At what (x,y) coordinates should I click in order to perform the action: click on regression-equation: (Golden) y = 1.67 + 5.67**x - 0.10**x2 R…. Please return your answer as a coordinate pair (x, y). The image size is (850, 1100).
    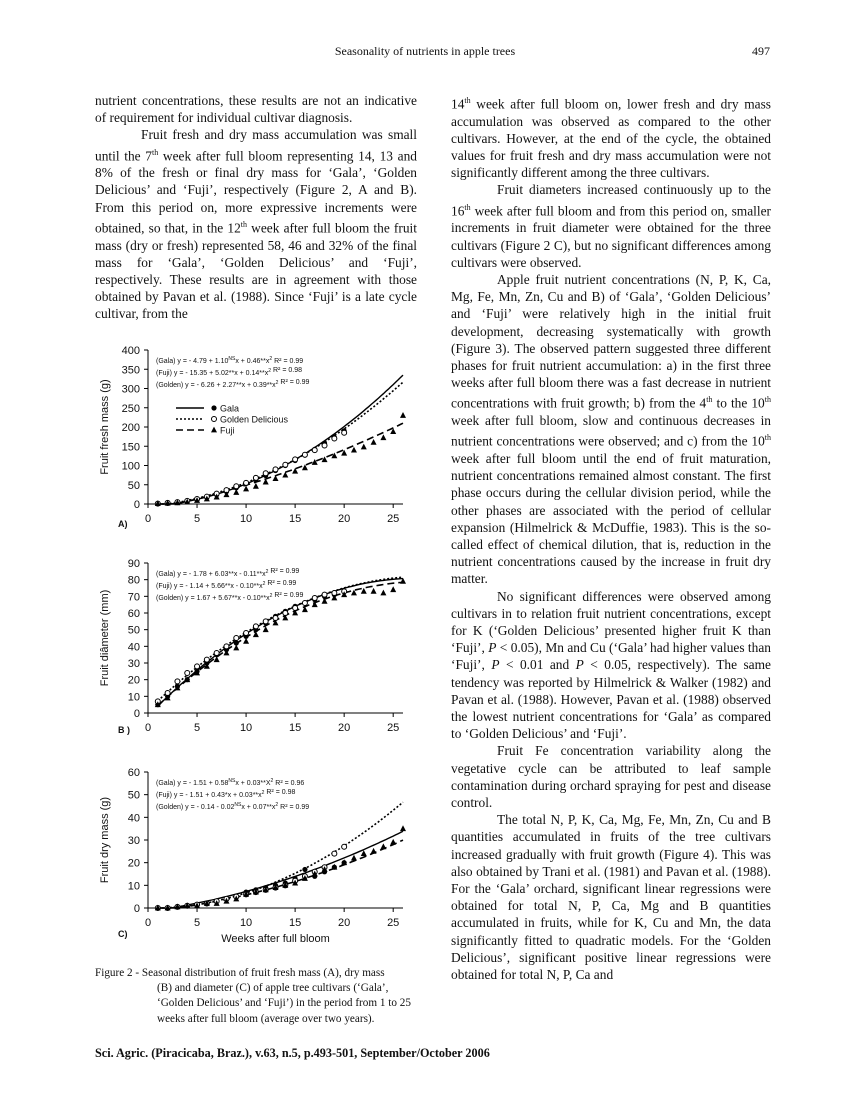
    Looking at the image, I should click on (229, 597).